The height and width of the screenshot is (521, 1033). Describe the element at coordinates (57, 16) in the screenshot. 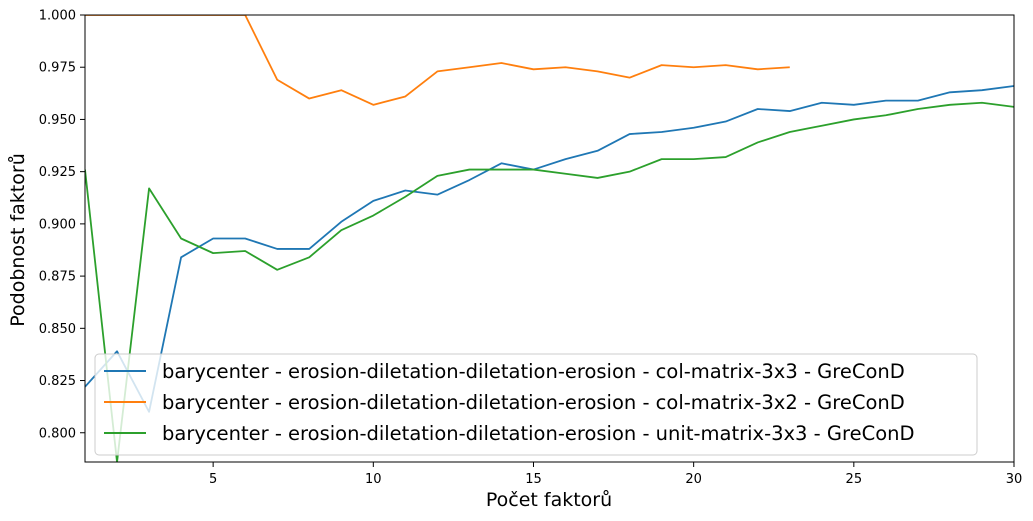

I see `y-tick-label: 1.000` at that location.